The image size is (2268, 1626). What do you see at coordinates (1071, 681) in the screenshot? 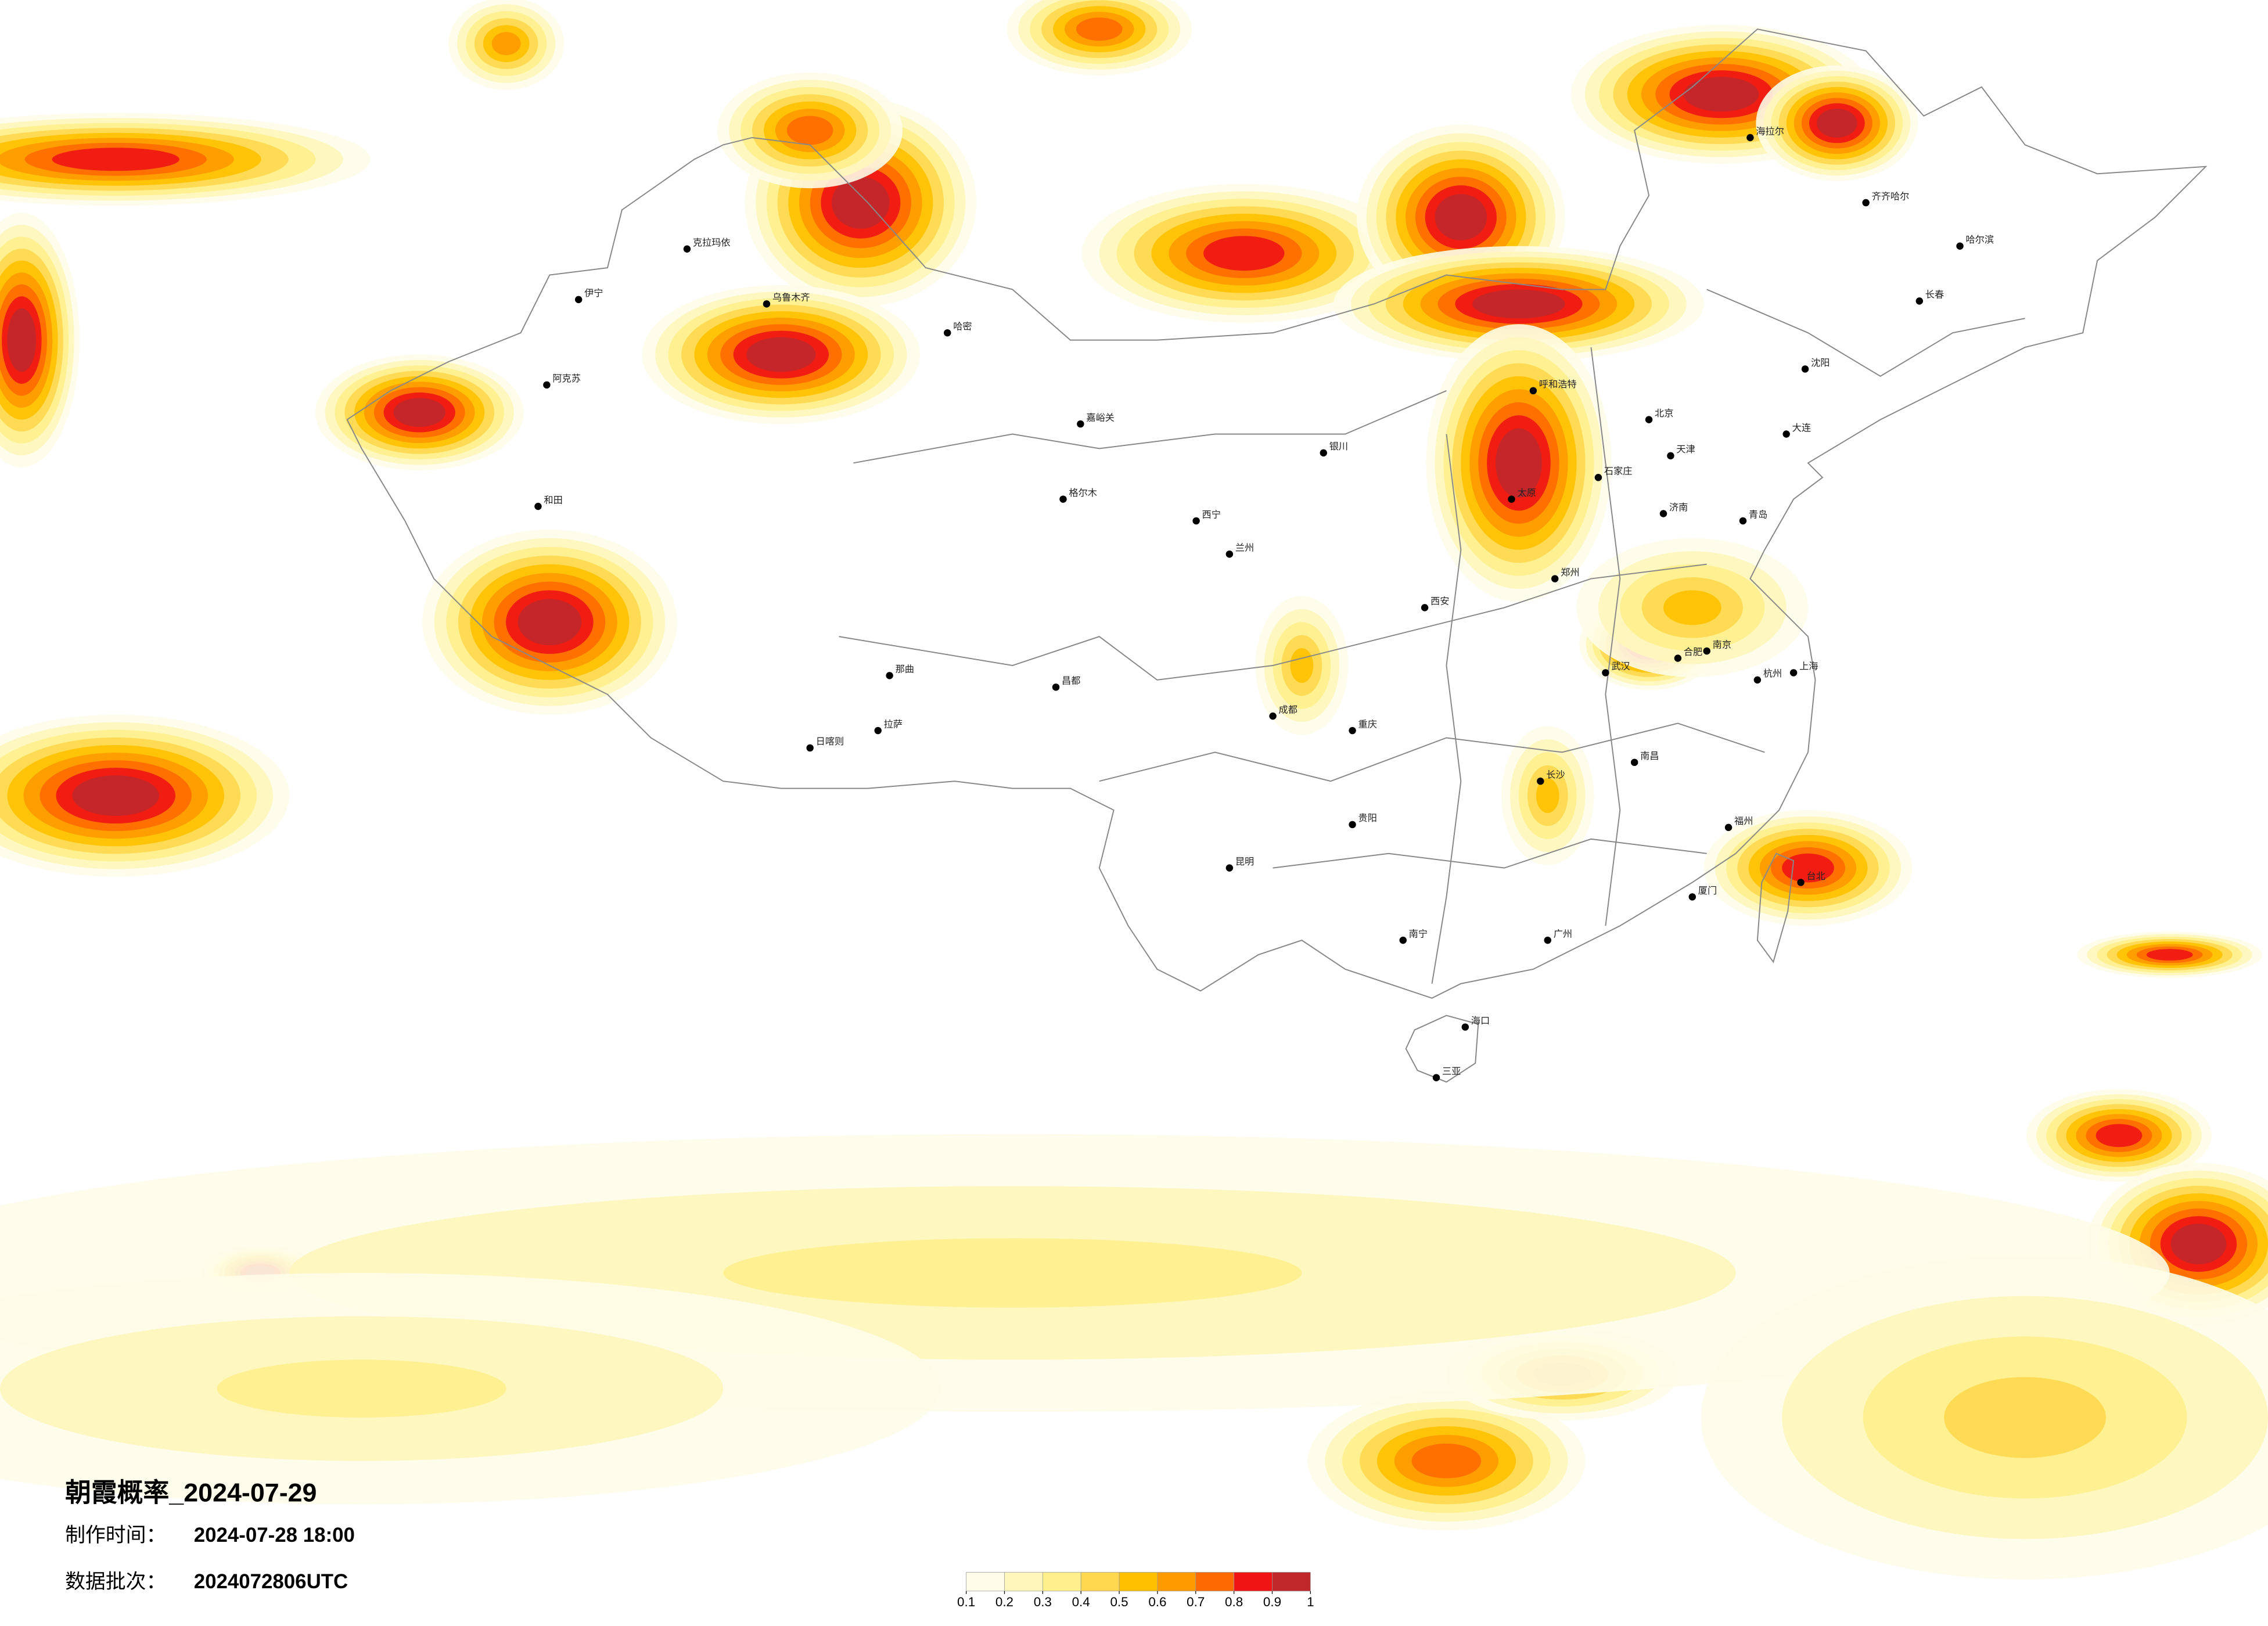
I see `city-label: 昌都` at bounding box center [1071, 681].